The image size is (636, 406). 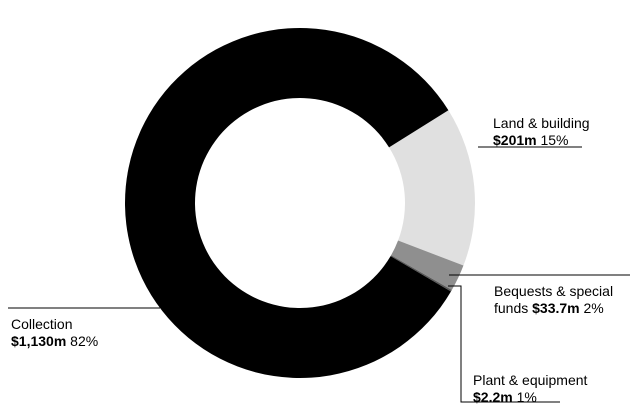 What do you see at coordinates (541, 123) in the screenshot?
I see `label-land-building-name: Land & building` at bounding box center [541, 123].